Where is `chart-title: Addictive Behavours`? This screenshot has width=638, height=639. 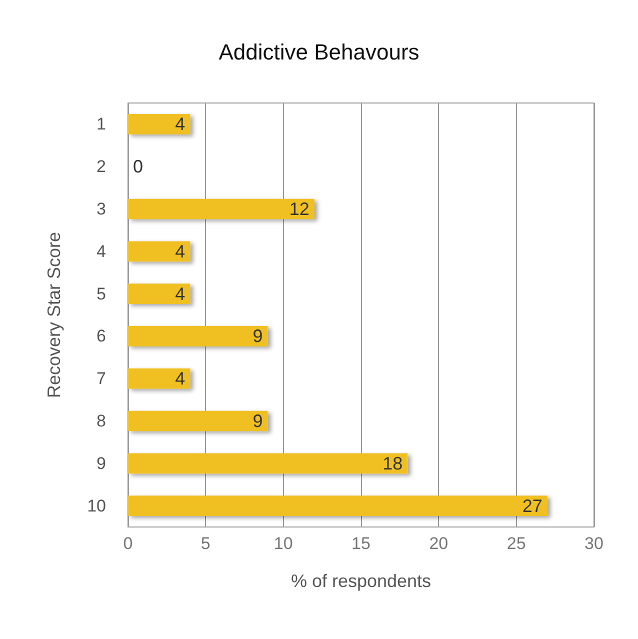
chart-title: Addictive Behavours is located at coordinates (319, 52).